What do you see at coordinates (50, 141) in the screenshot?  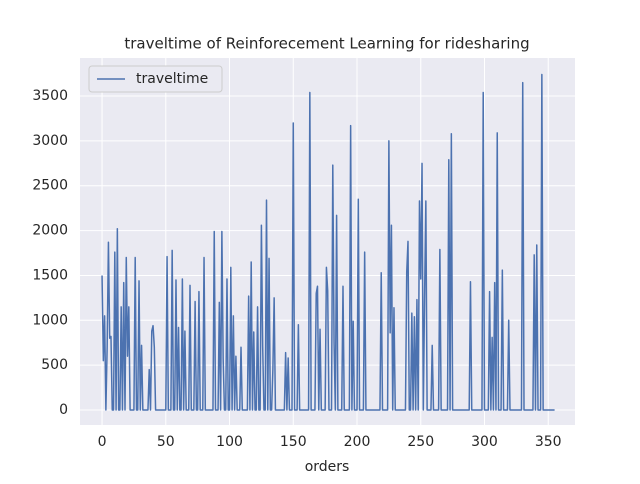 I see `y-tick-label: 3000` at bounding box center [50, 141].